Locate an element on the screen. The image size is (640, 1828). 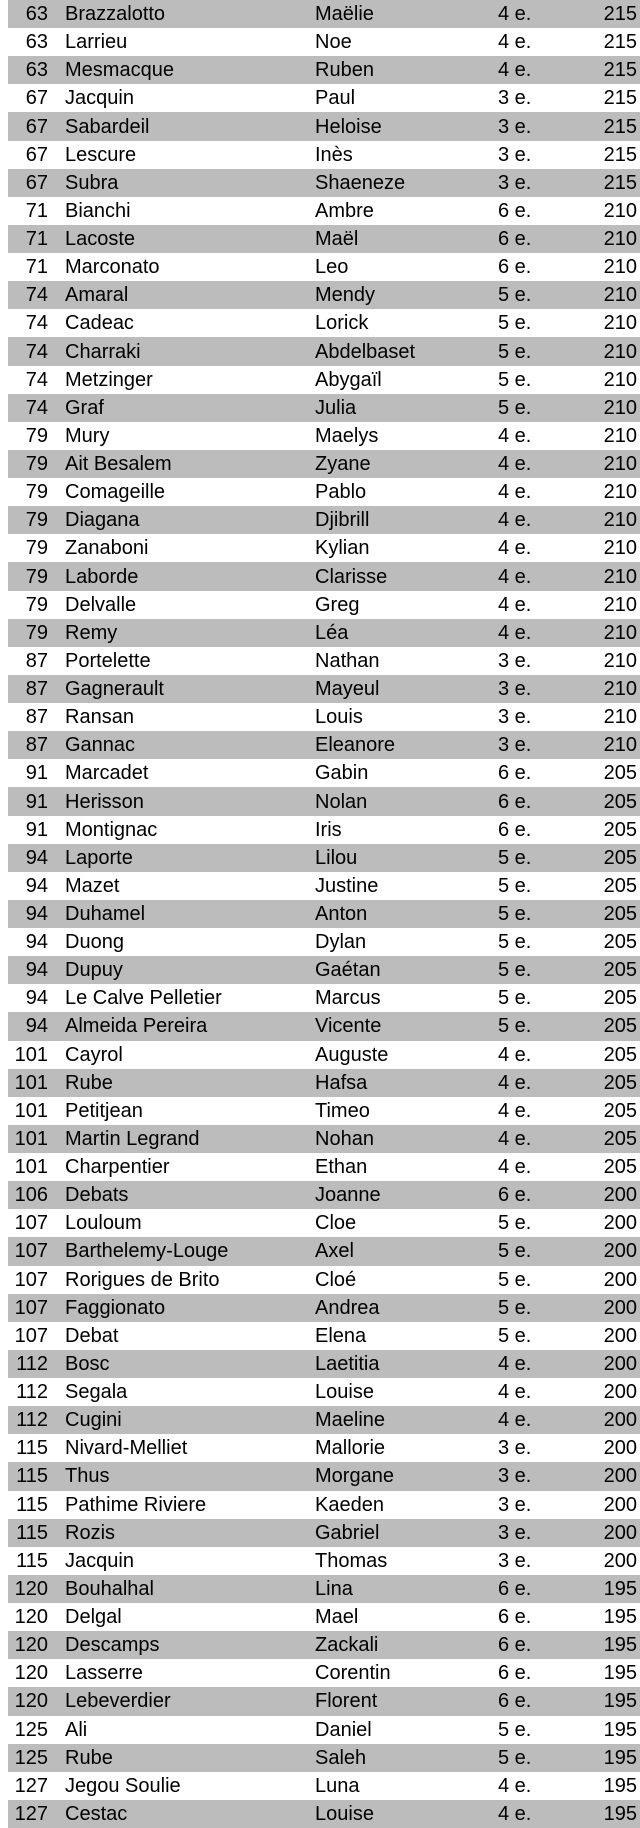
table-row: 112 Cugini Maeline 4 e. 200 is located at coordinates (324, 1420).